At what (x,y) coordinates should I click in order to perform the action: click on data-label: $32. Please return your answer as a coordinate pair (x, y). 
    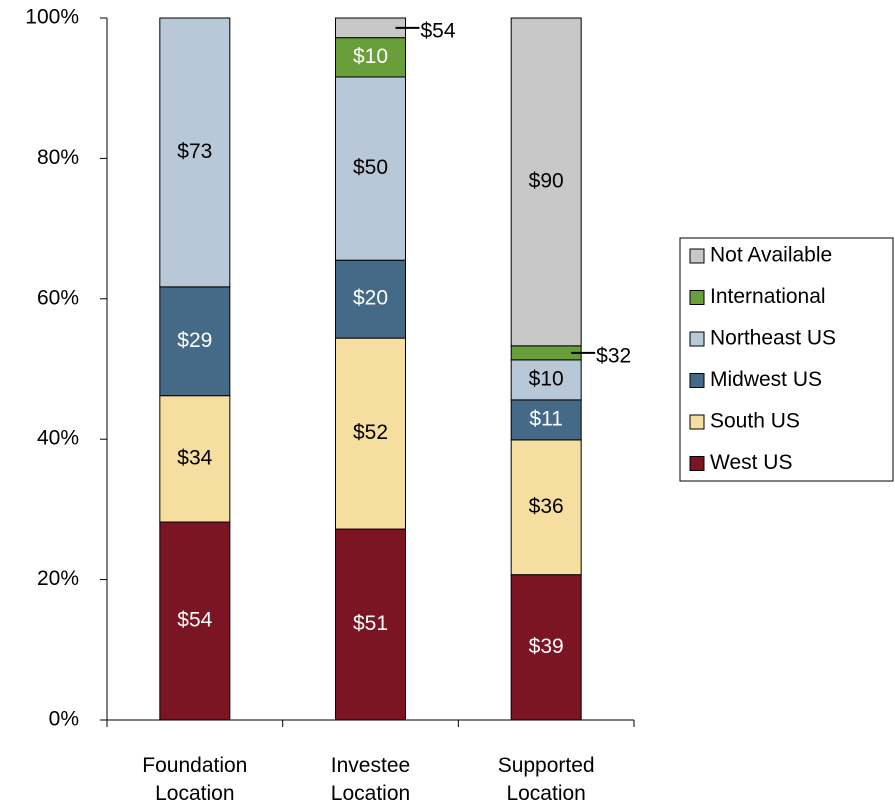
    Looking at the image, I should click on (613, 355).